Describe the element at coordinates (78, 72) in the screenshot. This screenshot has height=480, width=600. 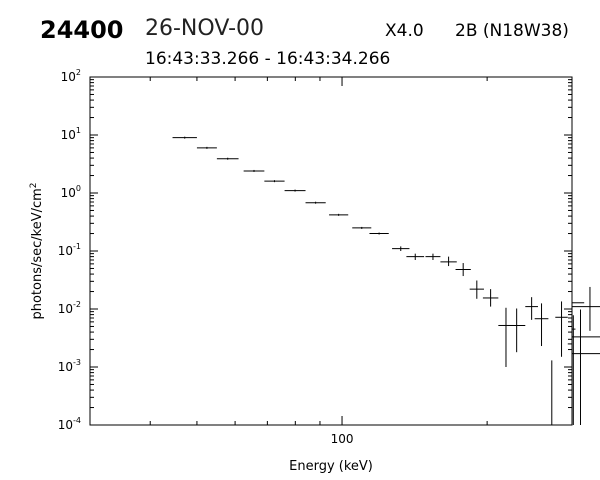
I see `y-tick-label-exponent: 2` at that location.